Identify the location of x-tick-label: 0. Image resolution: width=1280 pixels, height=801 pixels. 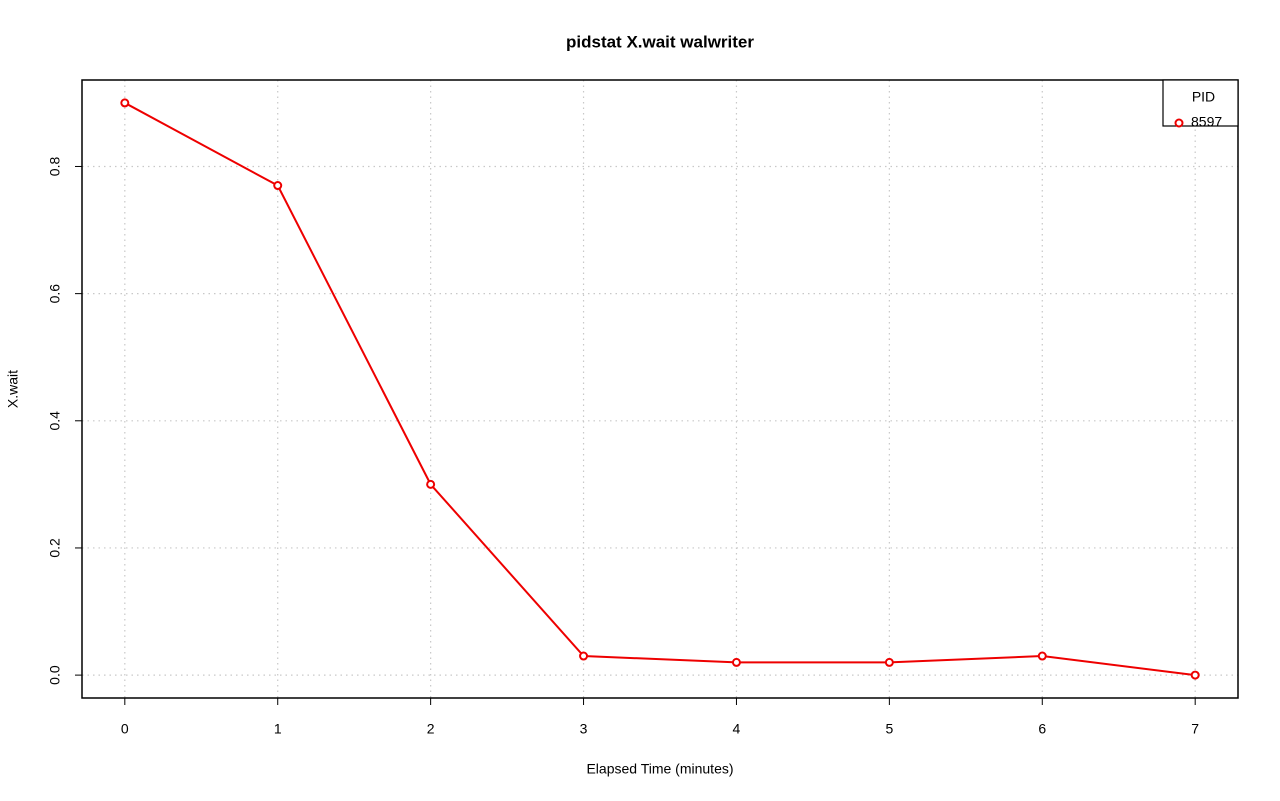
(125, 729).